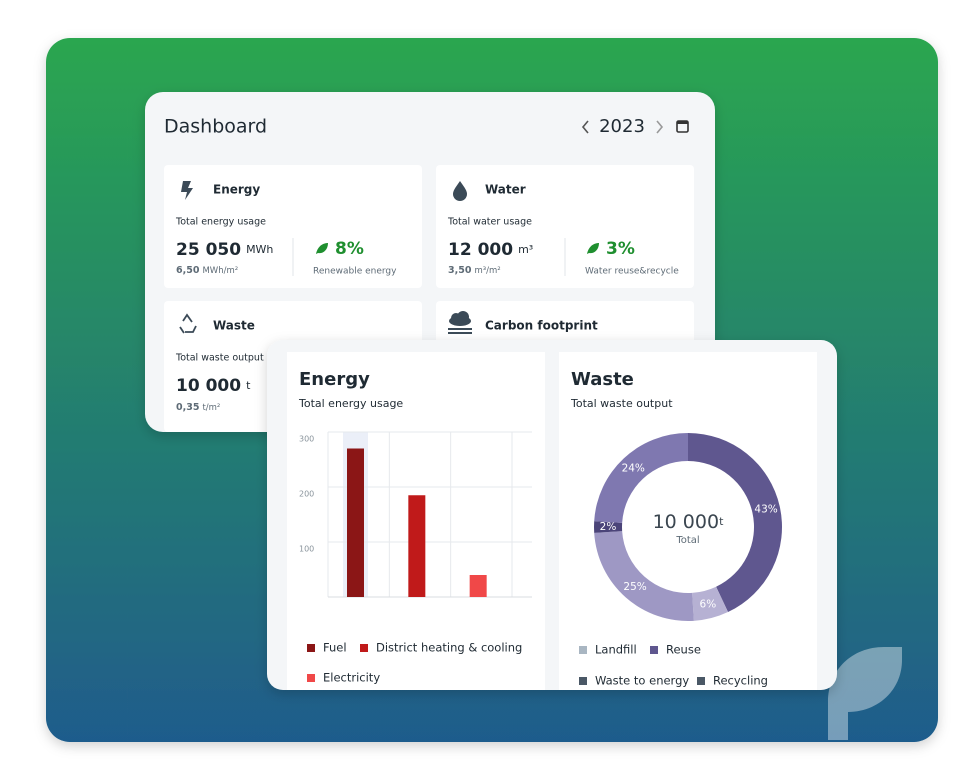 The image size is (980, 782). I want to click on share-label: Renewable energy, so click(355, 272).